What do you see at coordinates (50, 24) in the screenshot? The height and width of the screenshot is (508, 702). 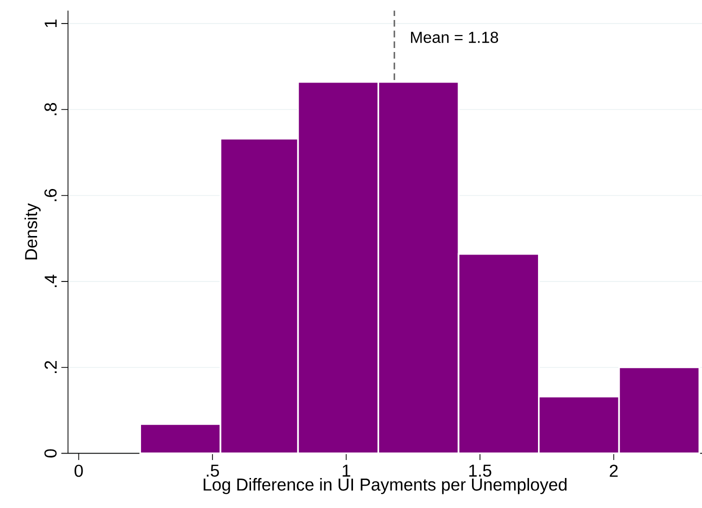 I see `y-tick-label: 1` at bounding box center [50, 24].